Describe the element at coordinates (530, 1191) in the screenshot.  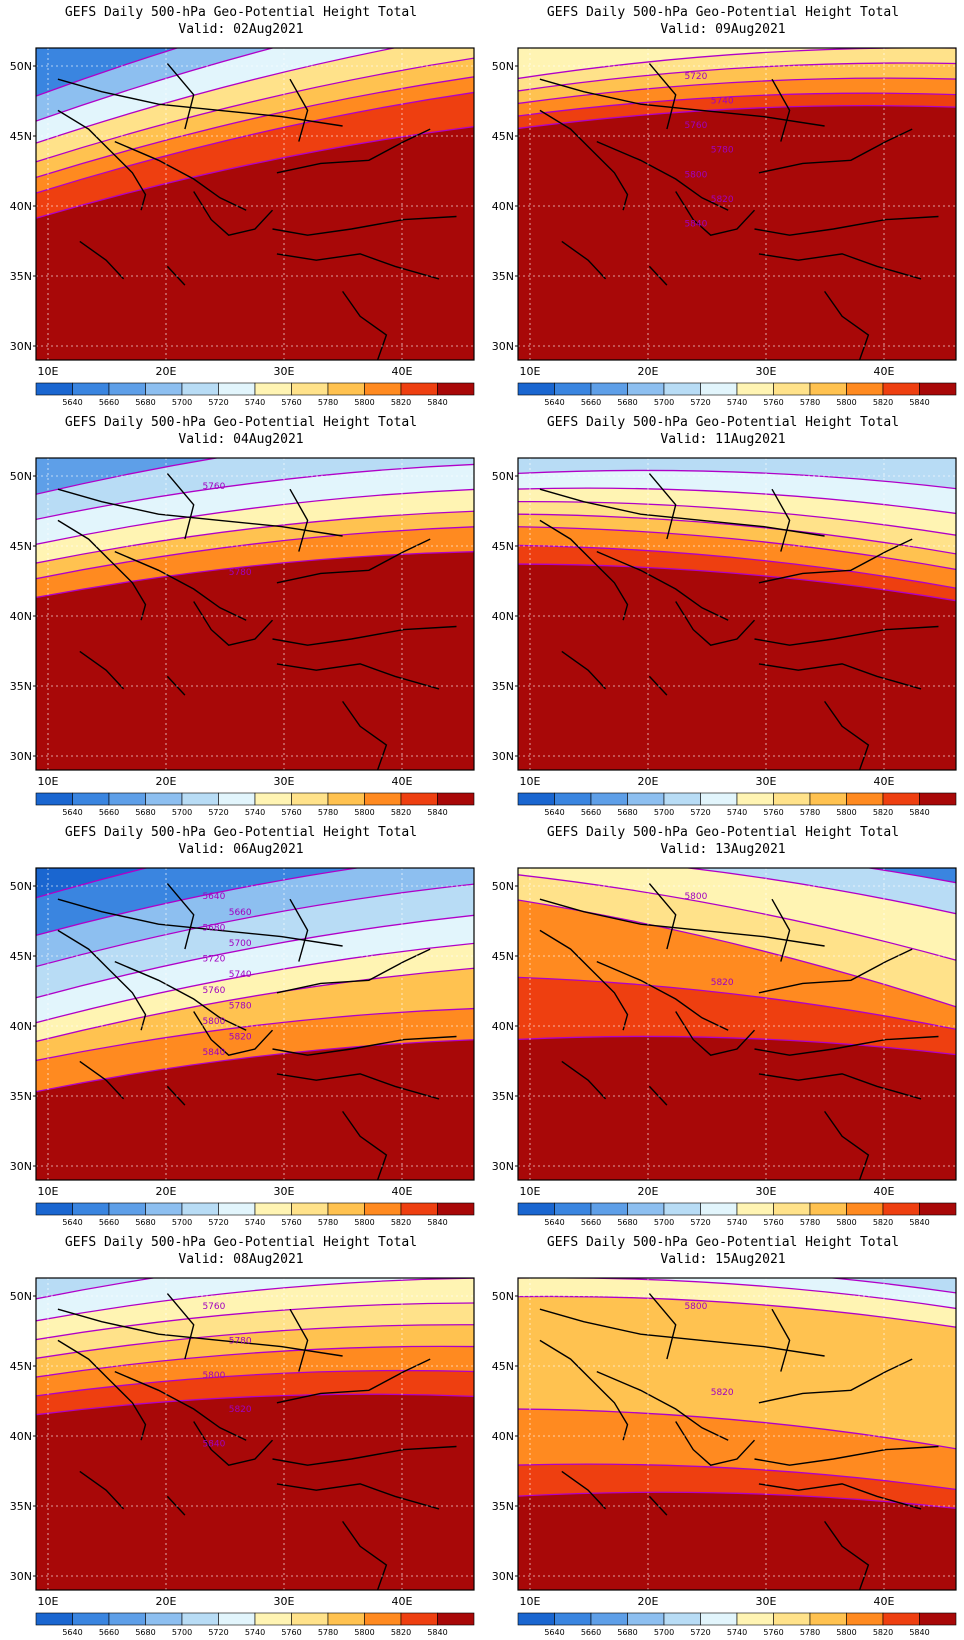
I see `longitude-tick-label: 10E` at that location.